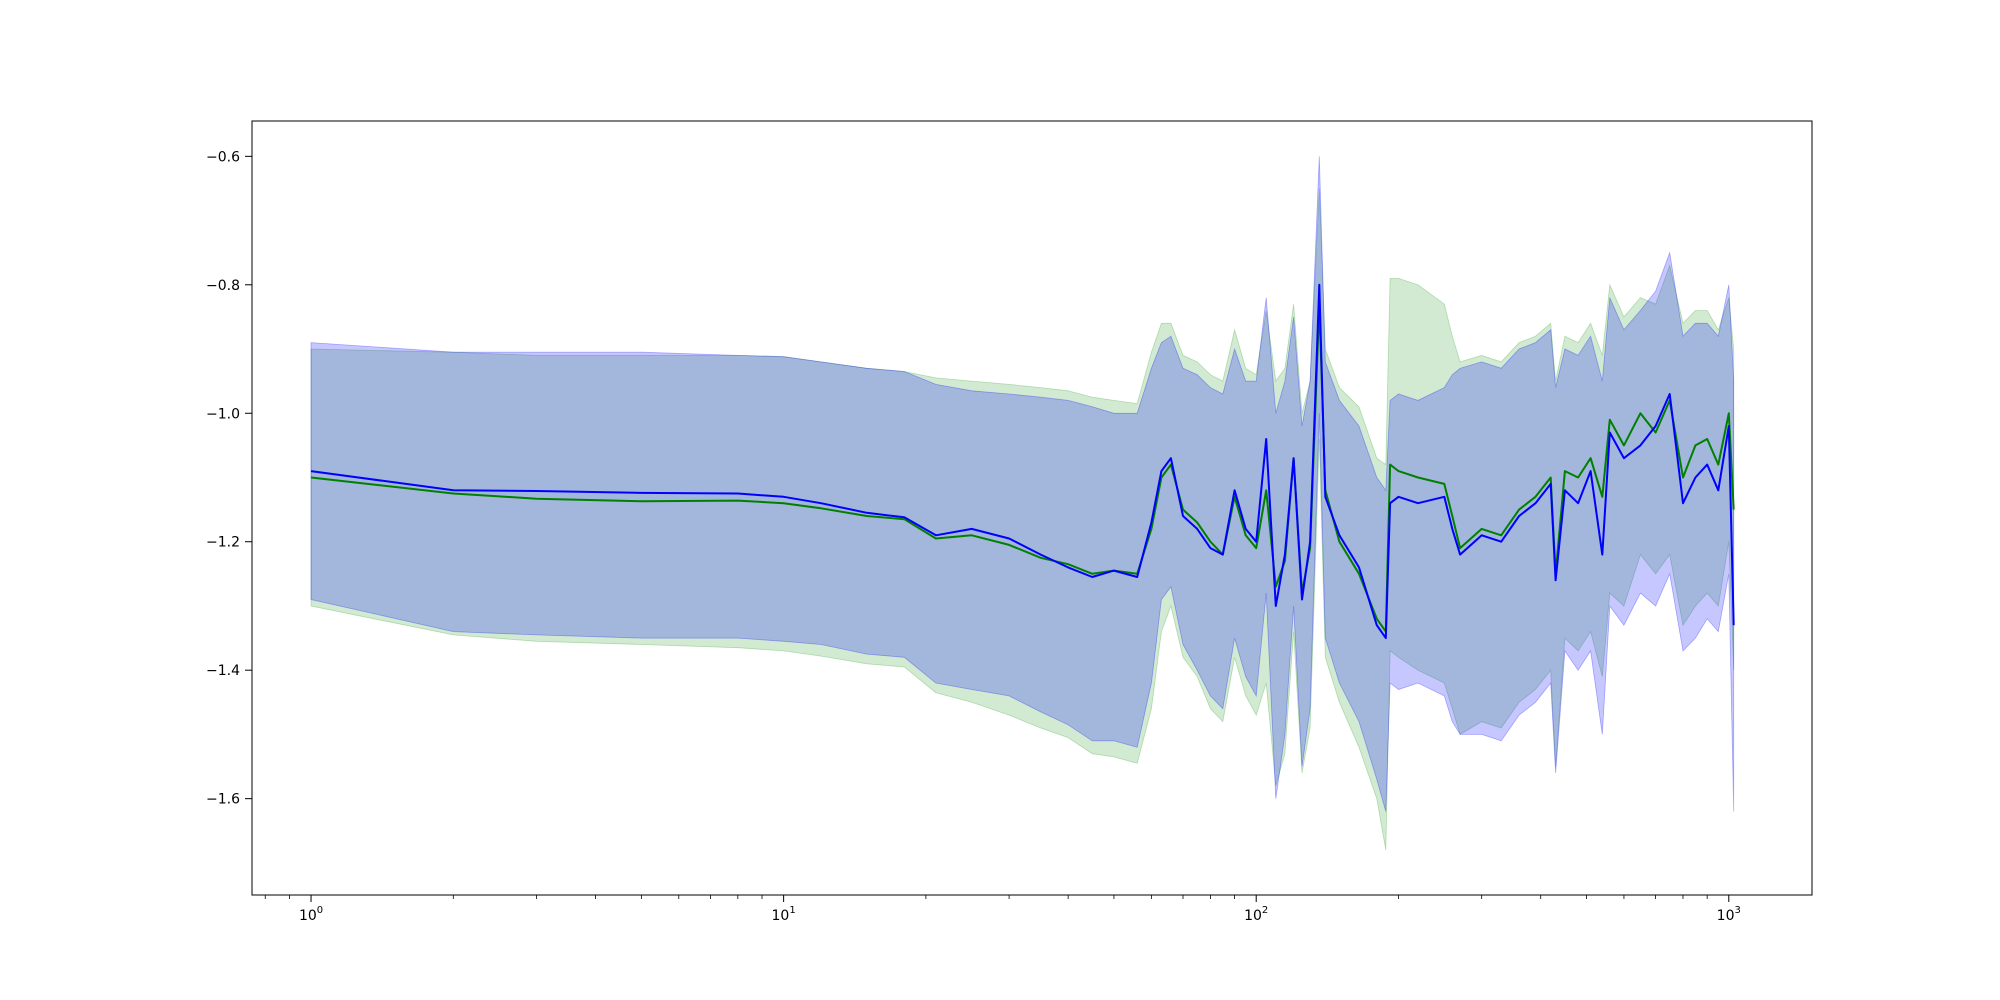 This screenshot has width=2000, height=1000. Describe the element at coordinates (223, 286) in the screenshot. I see `y-tick-label: −0.8` at that location.